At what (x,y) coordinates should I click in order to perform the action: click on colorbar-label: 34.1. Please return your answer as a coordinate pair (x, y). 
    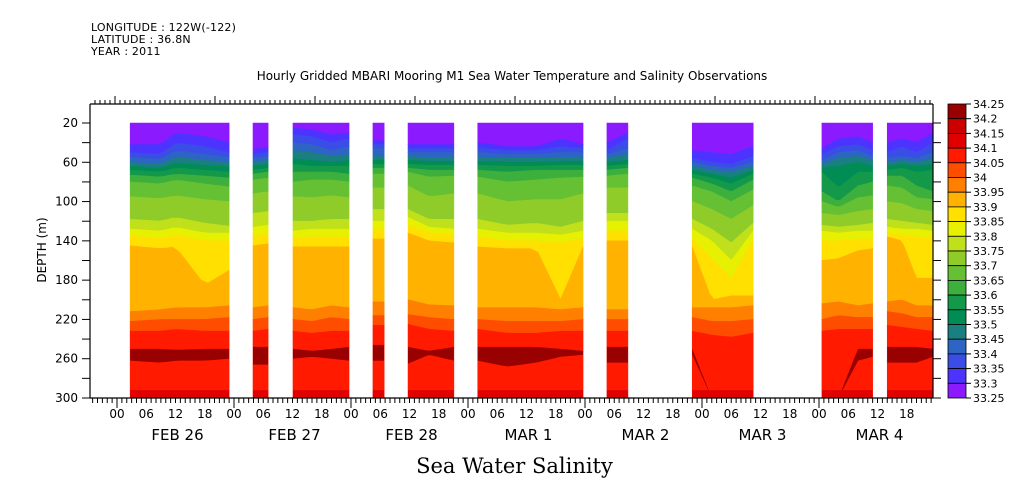
    Looking at the image, I should click on (985, 148).